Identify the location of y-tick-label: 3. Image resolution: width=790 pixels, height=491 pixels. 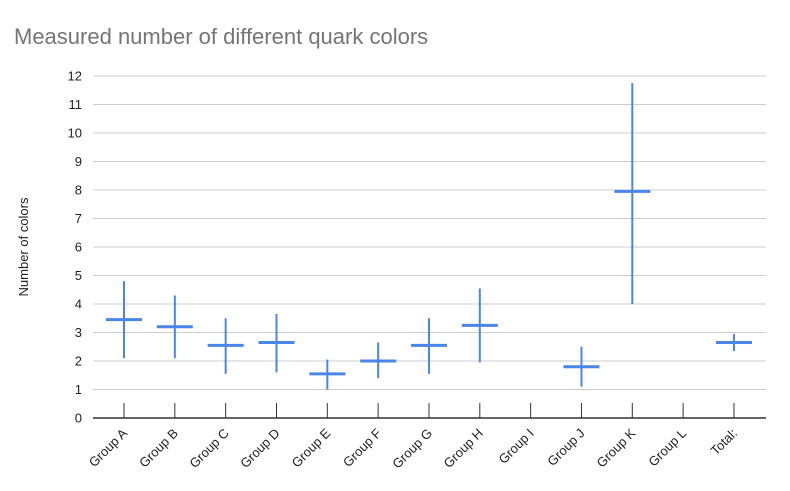
(78, 332).